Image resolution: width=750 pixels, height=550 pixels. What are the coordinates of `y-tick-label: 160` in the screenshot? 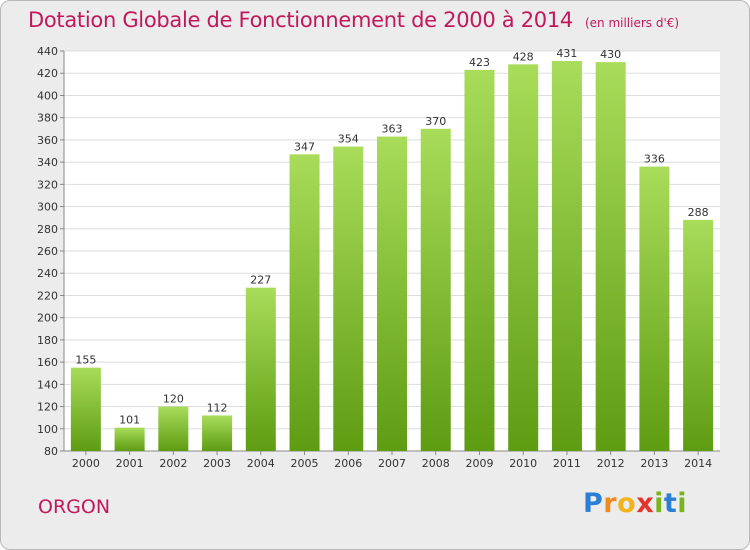 It's located at (47, 362).